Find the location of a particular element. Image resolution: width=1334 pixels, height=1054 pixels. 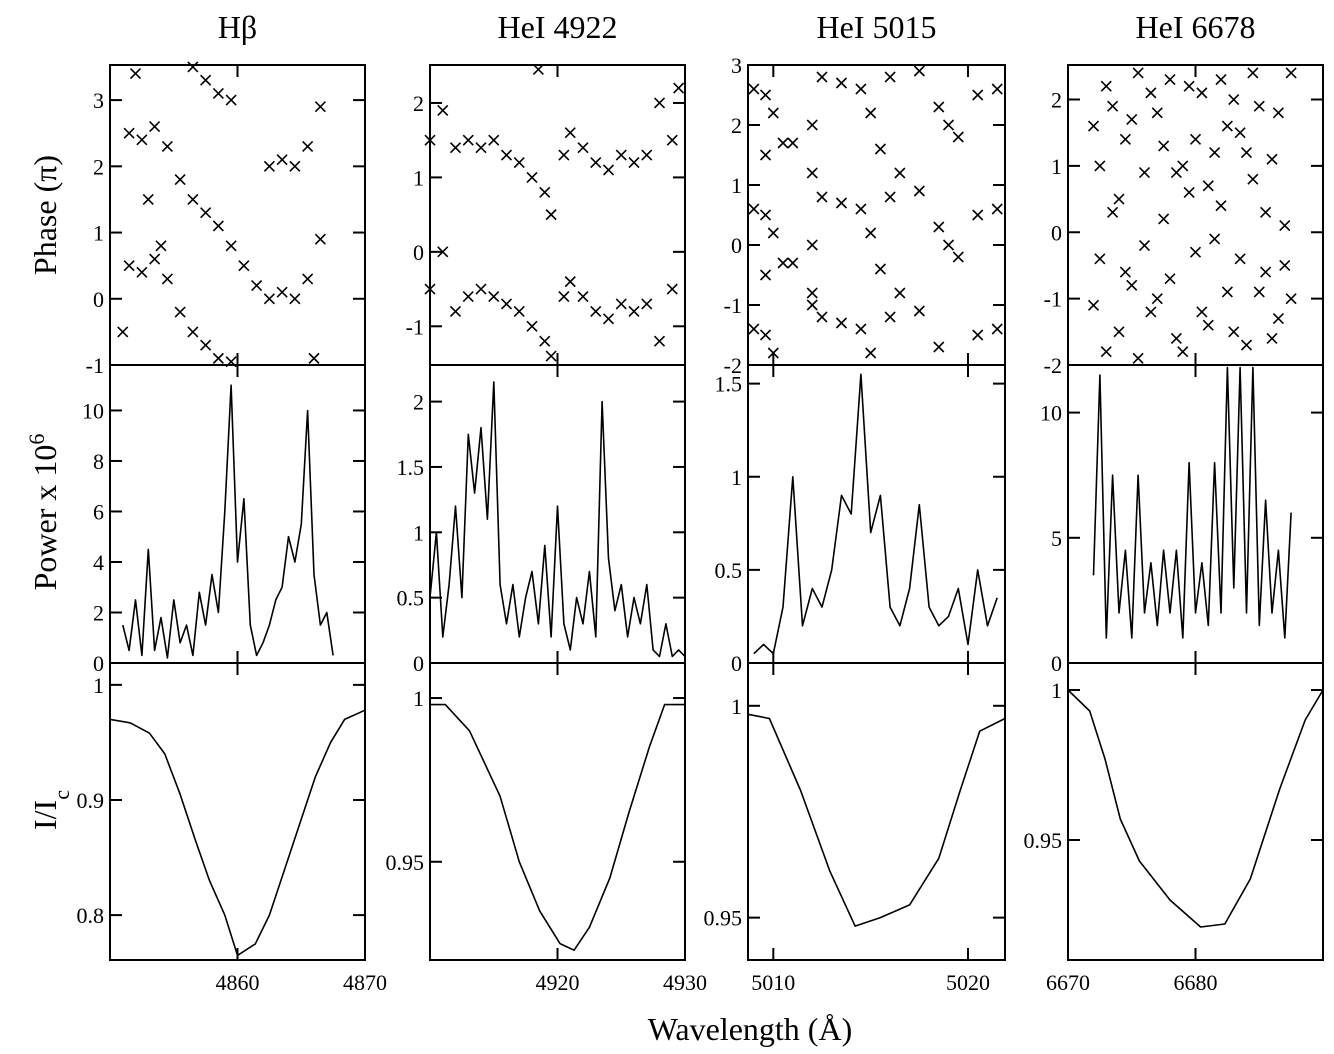

y-tick-label: 8 is located at coordinates (98, 461).